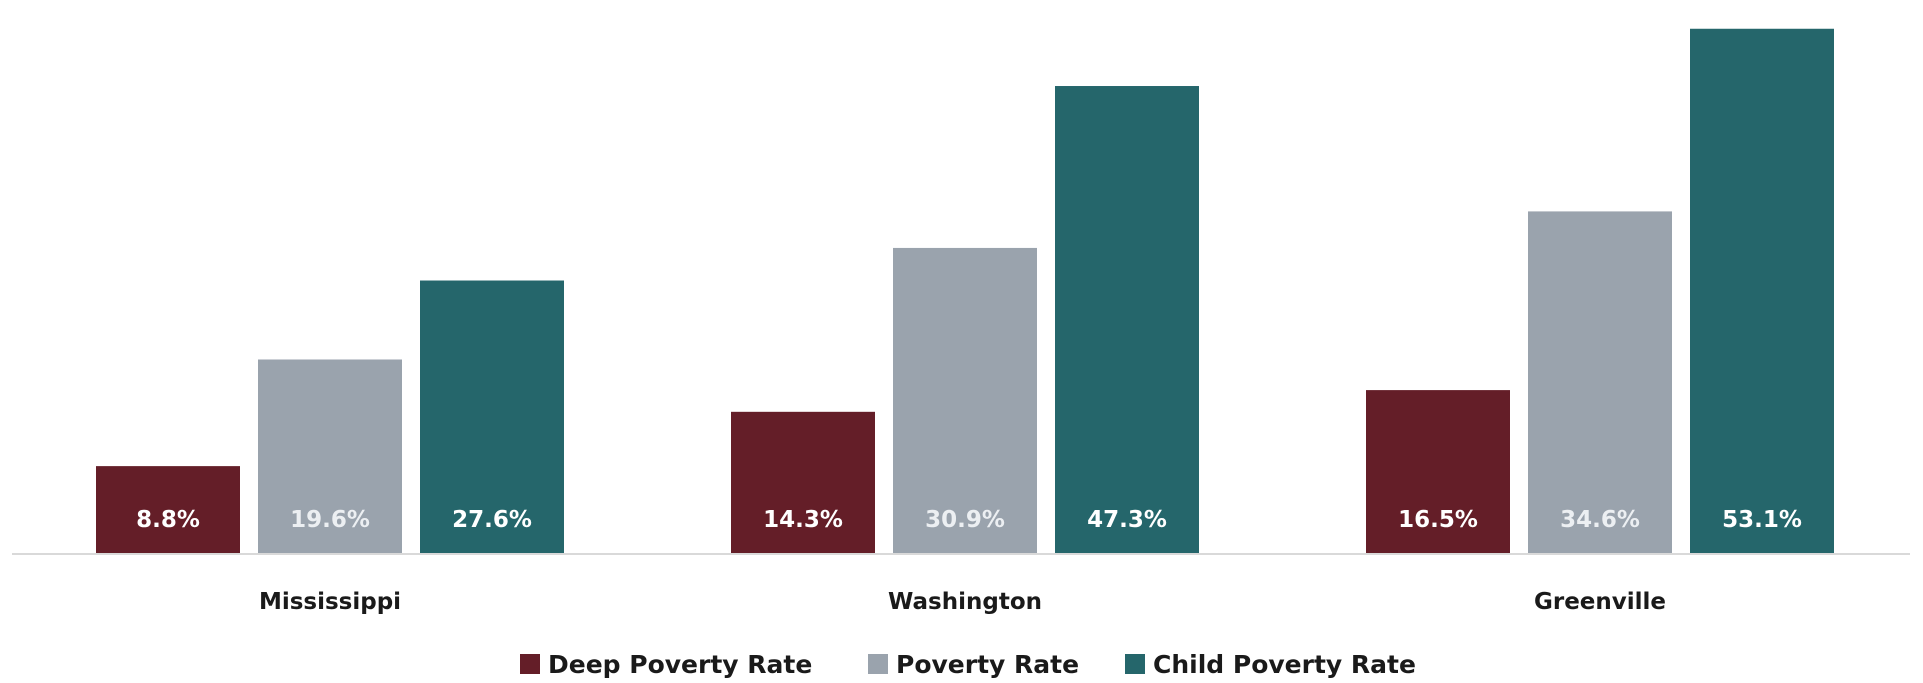 The height and width of the screenshot is (683, 1923). Describe the element at coordinates (1762, 291) in the screenshot. I see `bar-greenville-child-poverty-rate` at that location.